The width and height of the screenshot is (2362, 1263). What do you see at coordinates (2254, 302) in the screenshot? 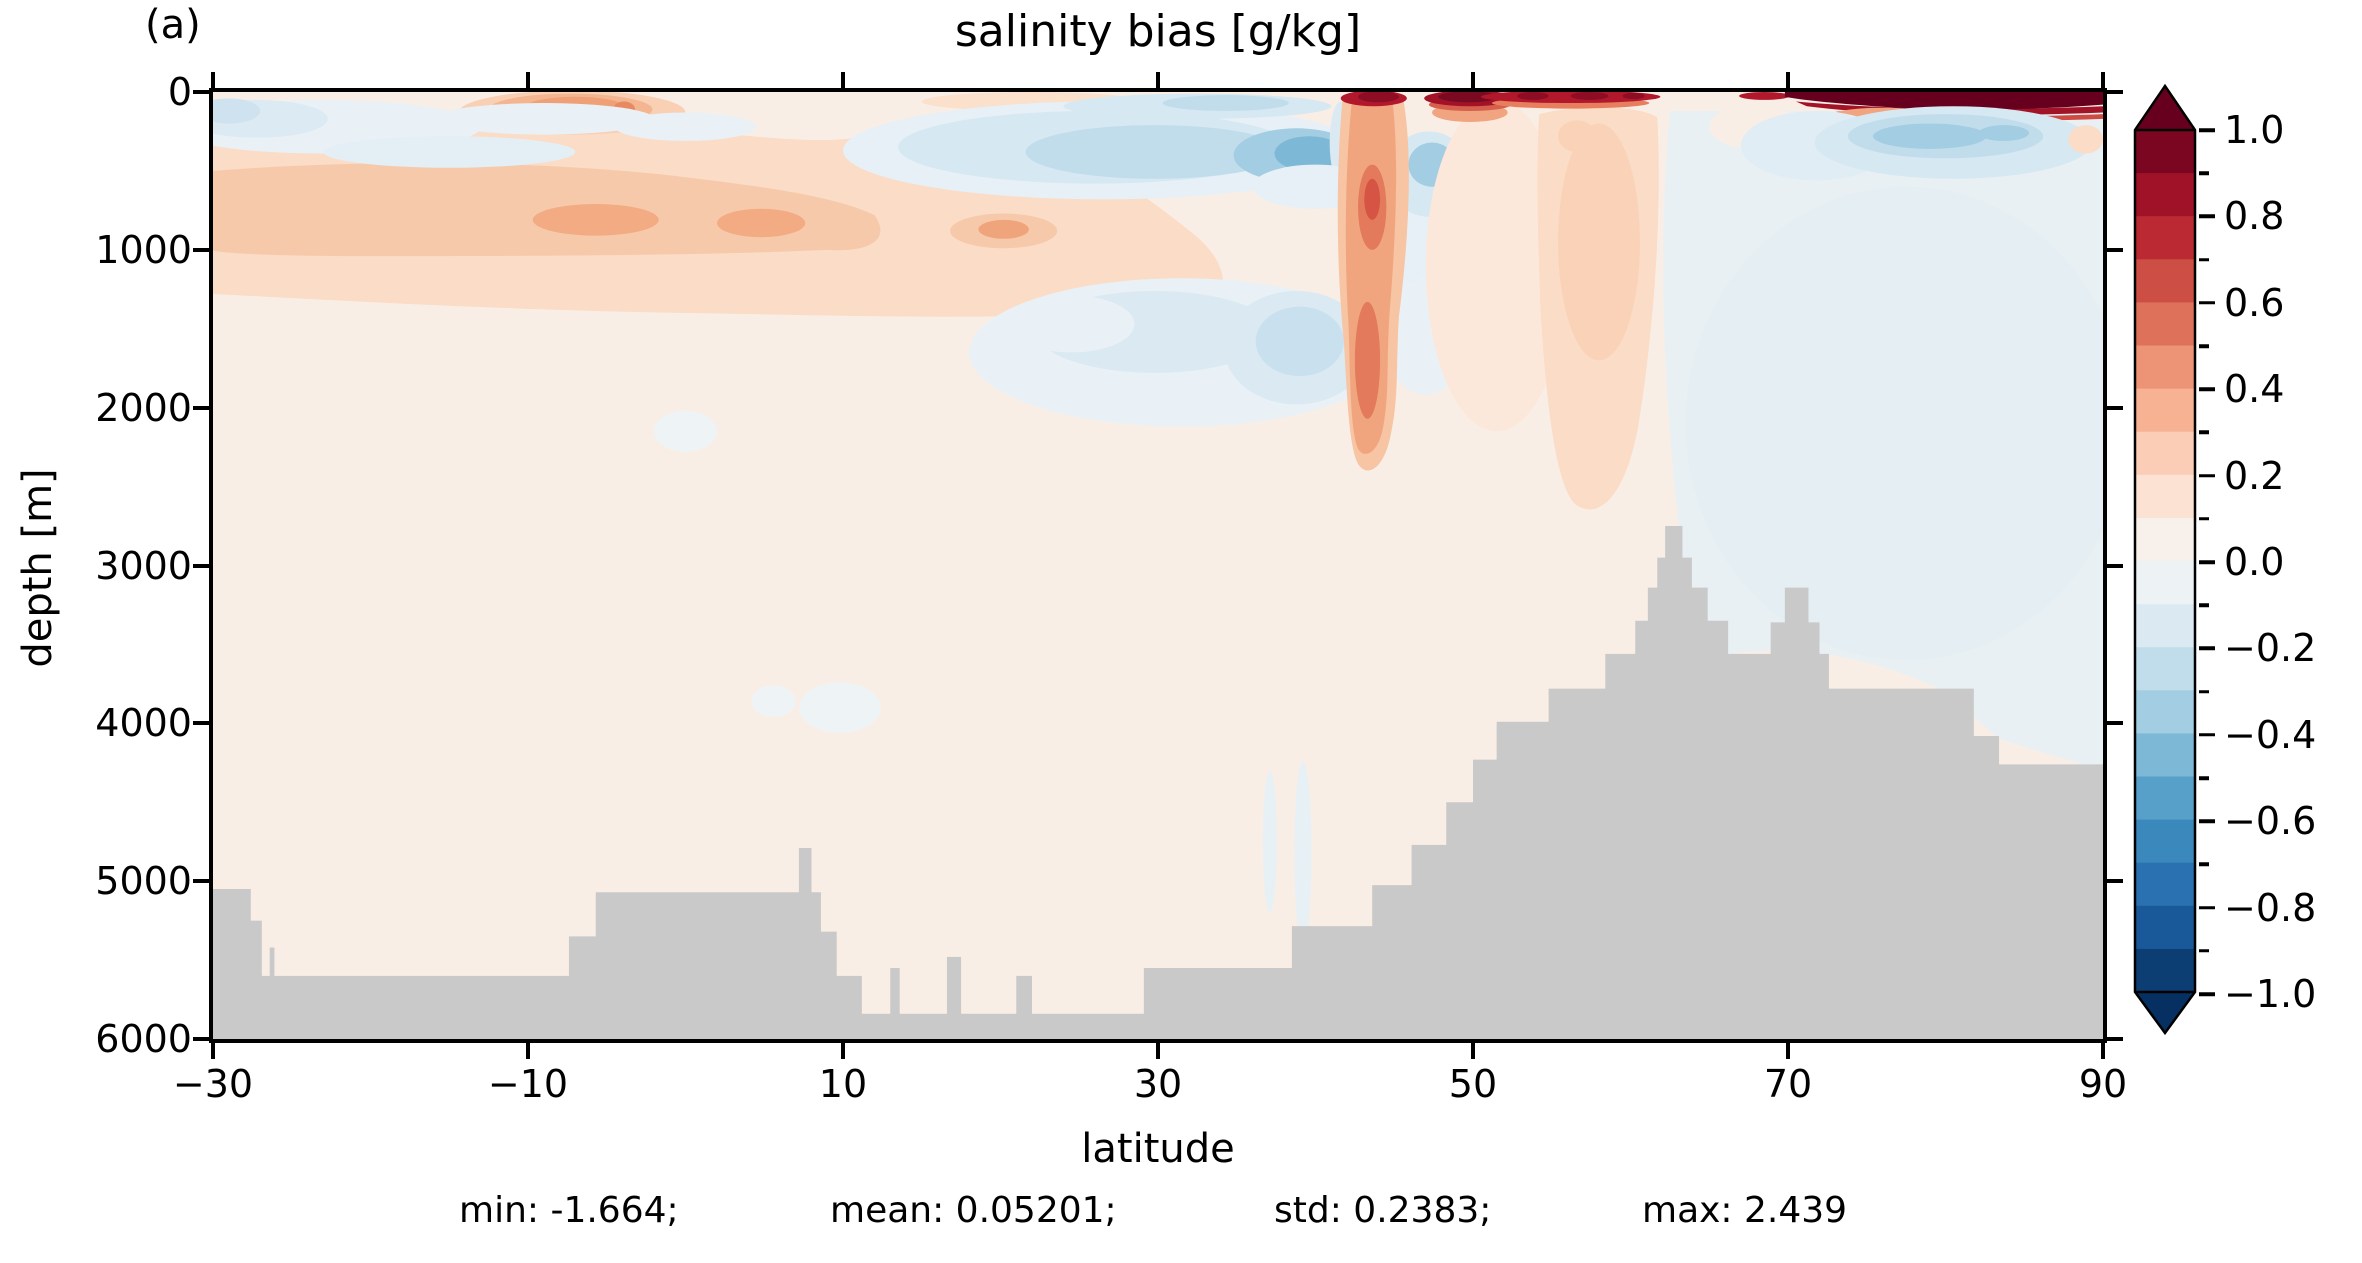
I see `colorbar-tick-label: 0.6` at bounding box center [2254, 302].